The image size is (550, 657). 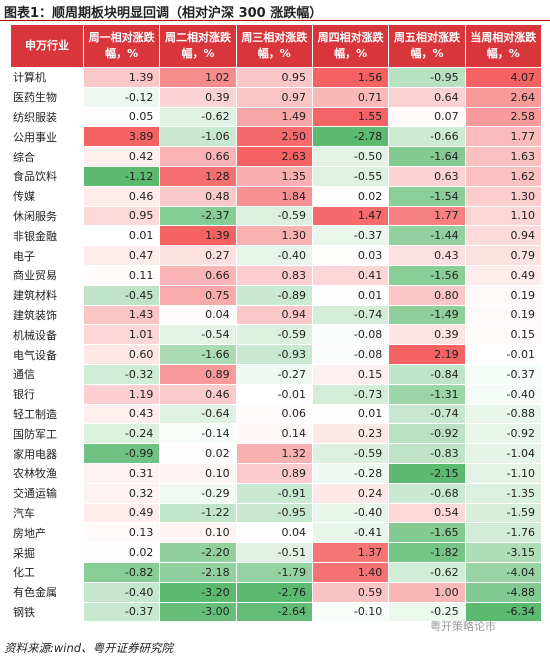 I want to click on value-cell: 0.41, so click(x=350, y=275).